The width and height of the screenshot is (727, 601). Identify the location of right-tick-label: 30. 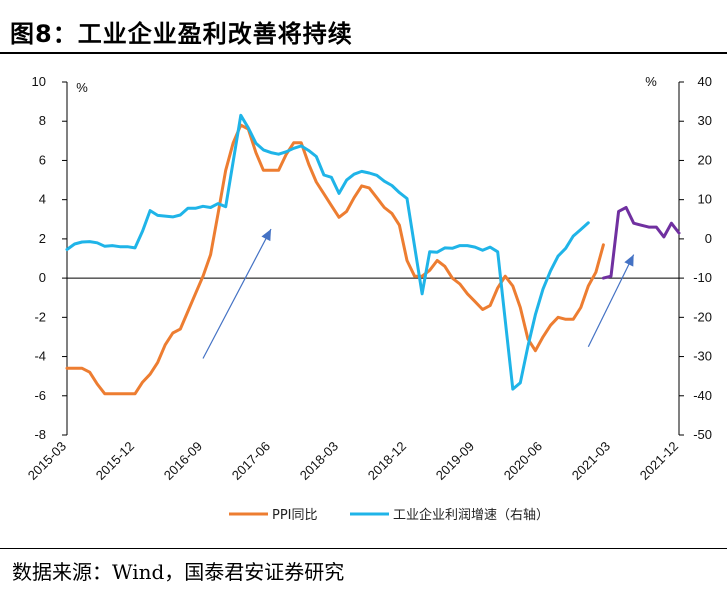
(705, 120).